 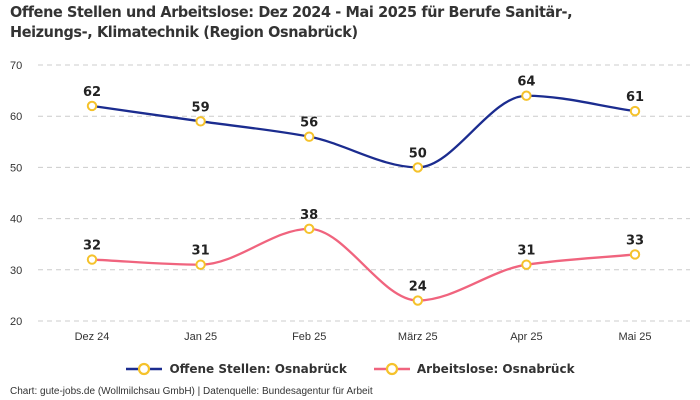 I want to click on x-tick-label: März 25, so click(x=418, y=337).